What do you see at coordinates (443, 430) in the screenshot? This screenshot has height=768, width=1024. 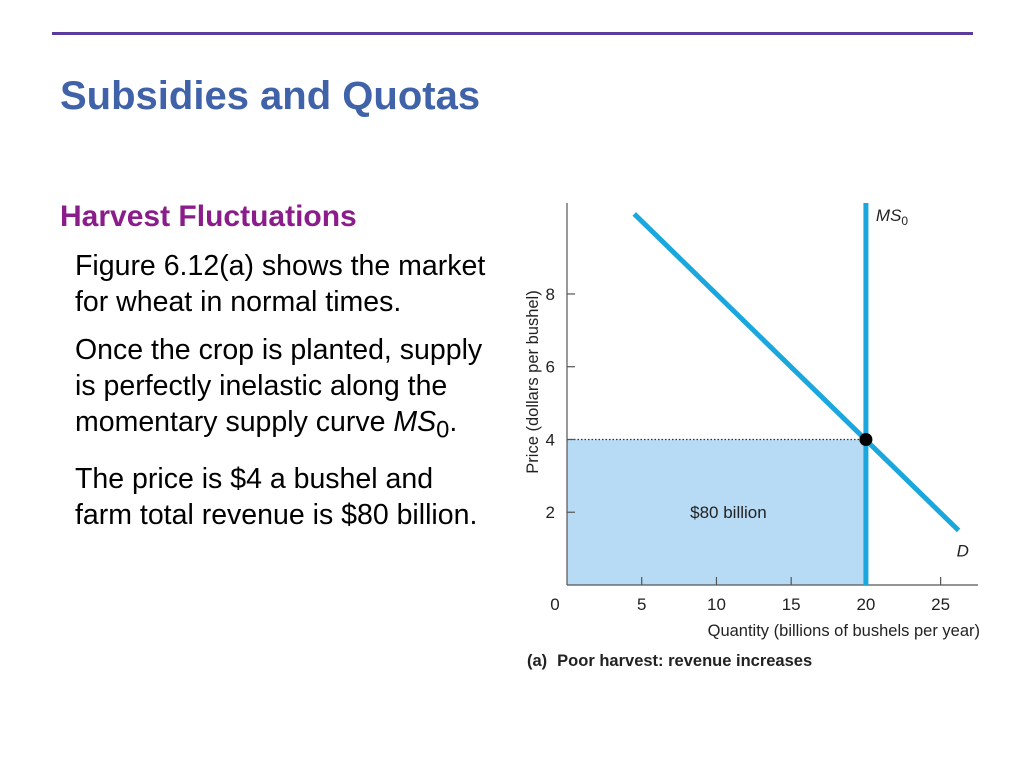 I see `paragraph-2-curve-sub: 0` at bounding box center [443, 430].